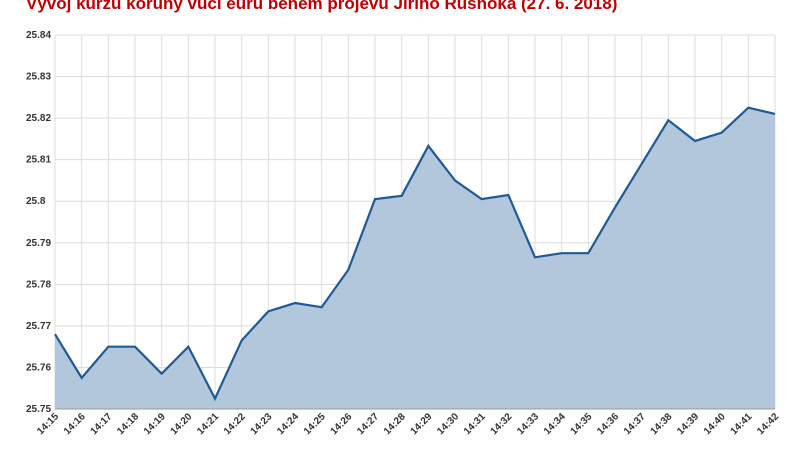 This screenshot has height=449, width=800. Describe the element at coordinates (448, 424) in the screenshot. I see `x-tick-label: 14:30` at that location.